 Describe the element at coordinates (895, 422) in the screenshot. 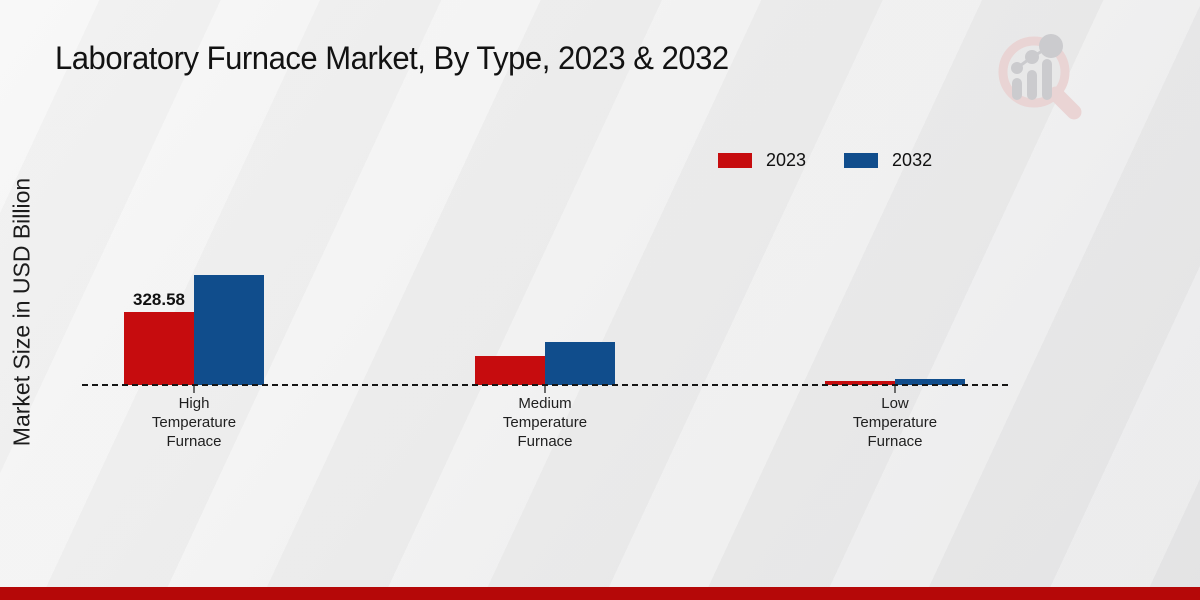

I see `x-axis-label-low-temperature-furnace: Low Temperature Furnace` at that location.